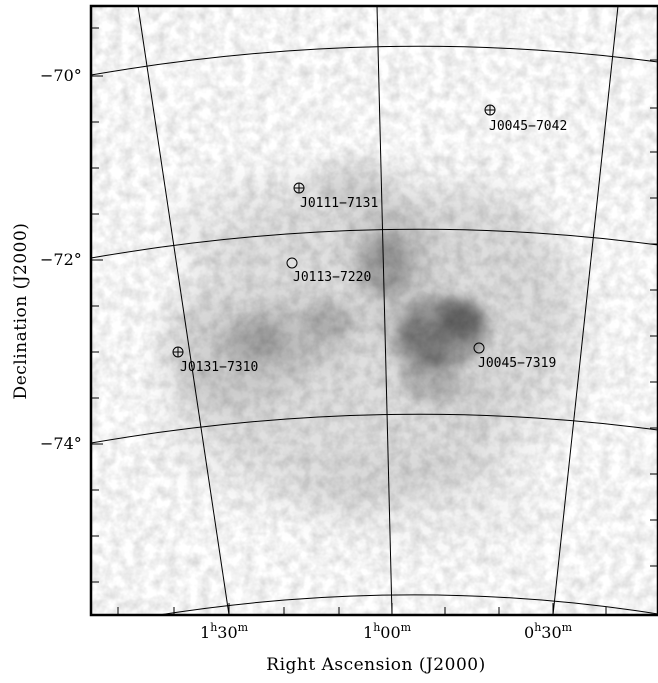 This screenshot has width=658, height=683. Describe the element at coordinates (61, 443) in the screenshot. I see `y-tick-label: −74°` at that location.